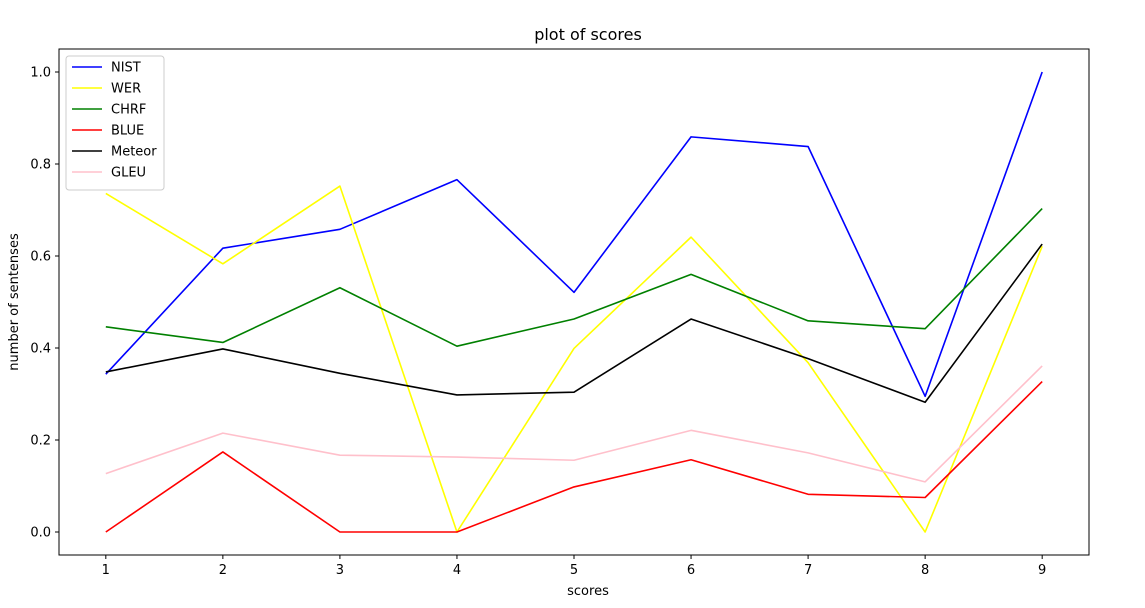 This screenshot has height=608, width=1145. I want to click on legend-label-meteor: Meteor, so click(134, 152).